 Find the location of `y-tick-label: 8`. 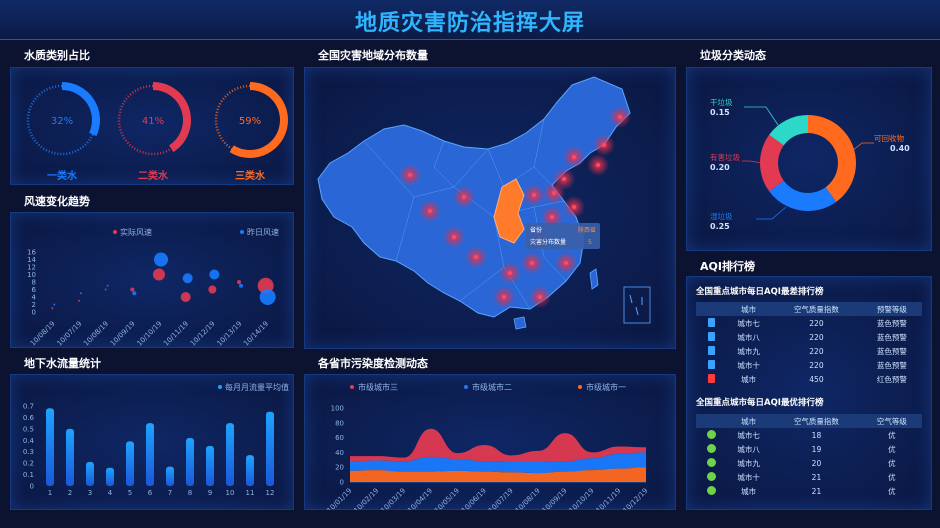

y-tick-label: 8 is located at coordinates (34, 283).